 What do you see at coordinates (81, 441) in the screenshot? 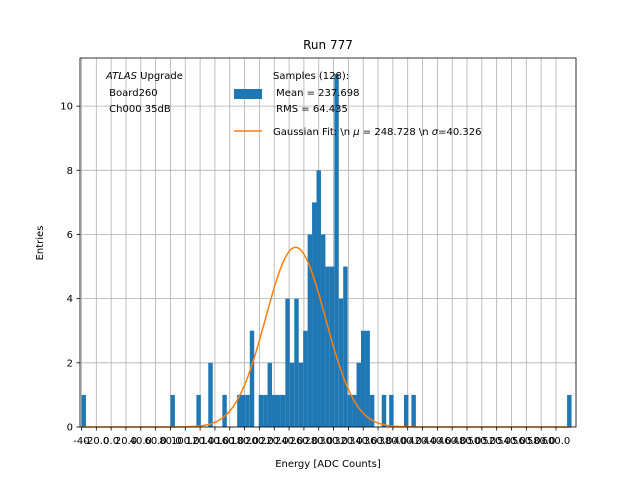
I see `x-tick-label: -40` at bounding box center [81, 441].